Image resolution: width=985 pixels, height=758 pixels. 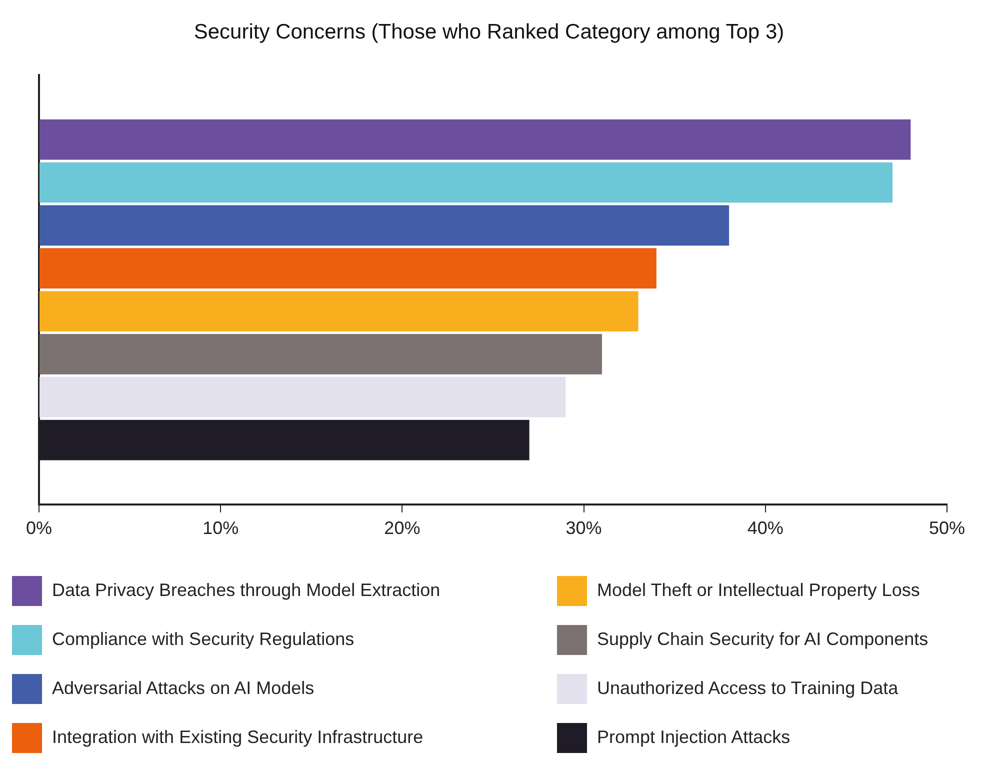 What do you see at coordinates (39, 528) in the screenshot?
I see `x-tick-label: 0%` at bounding box center [39, 528].